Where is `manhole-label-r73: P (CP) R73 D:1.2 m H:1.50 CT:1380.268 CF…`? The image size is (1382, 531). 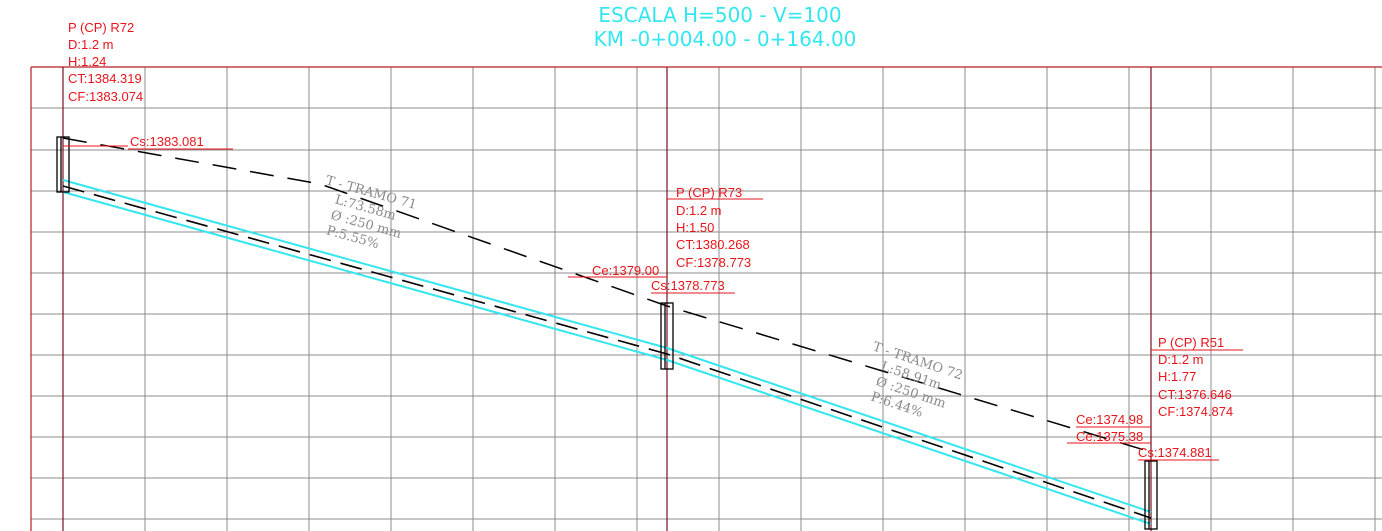 manhole-label-r73: P (CP) R73 D:1.2 m H:1.50 CT:1380.268 CF… is located at coordinates (665, 239).